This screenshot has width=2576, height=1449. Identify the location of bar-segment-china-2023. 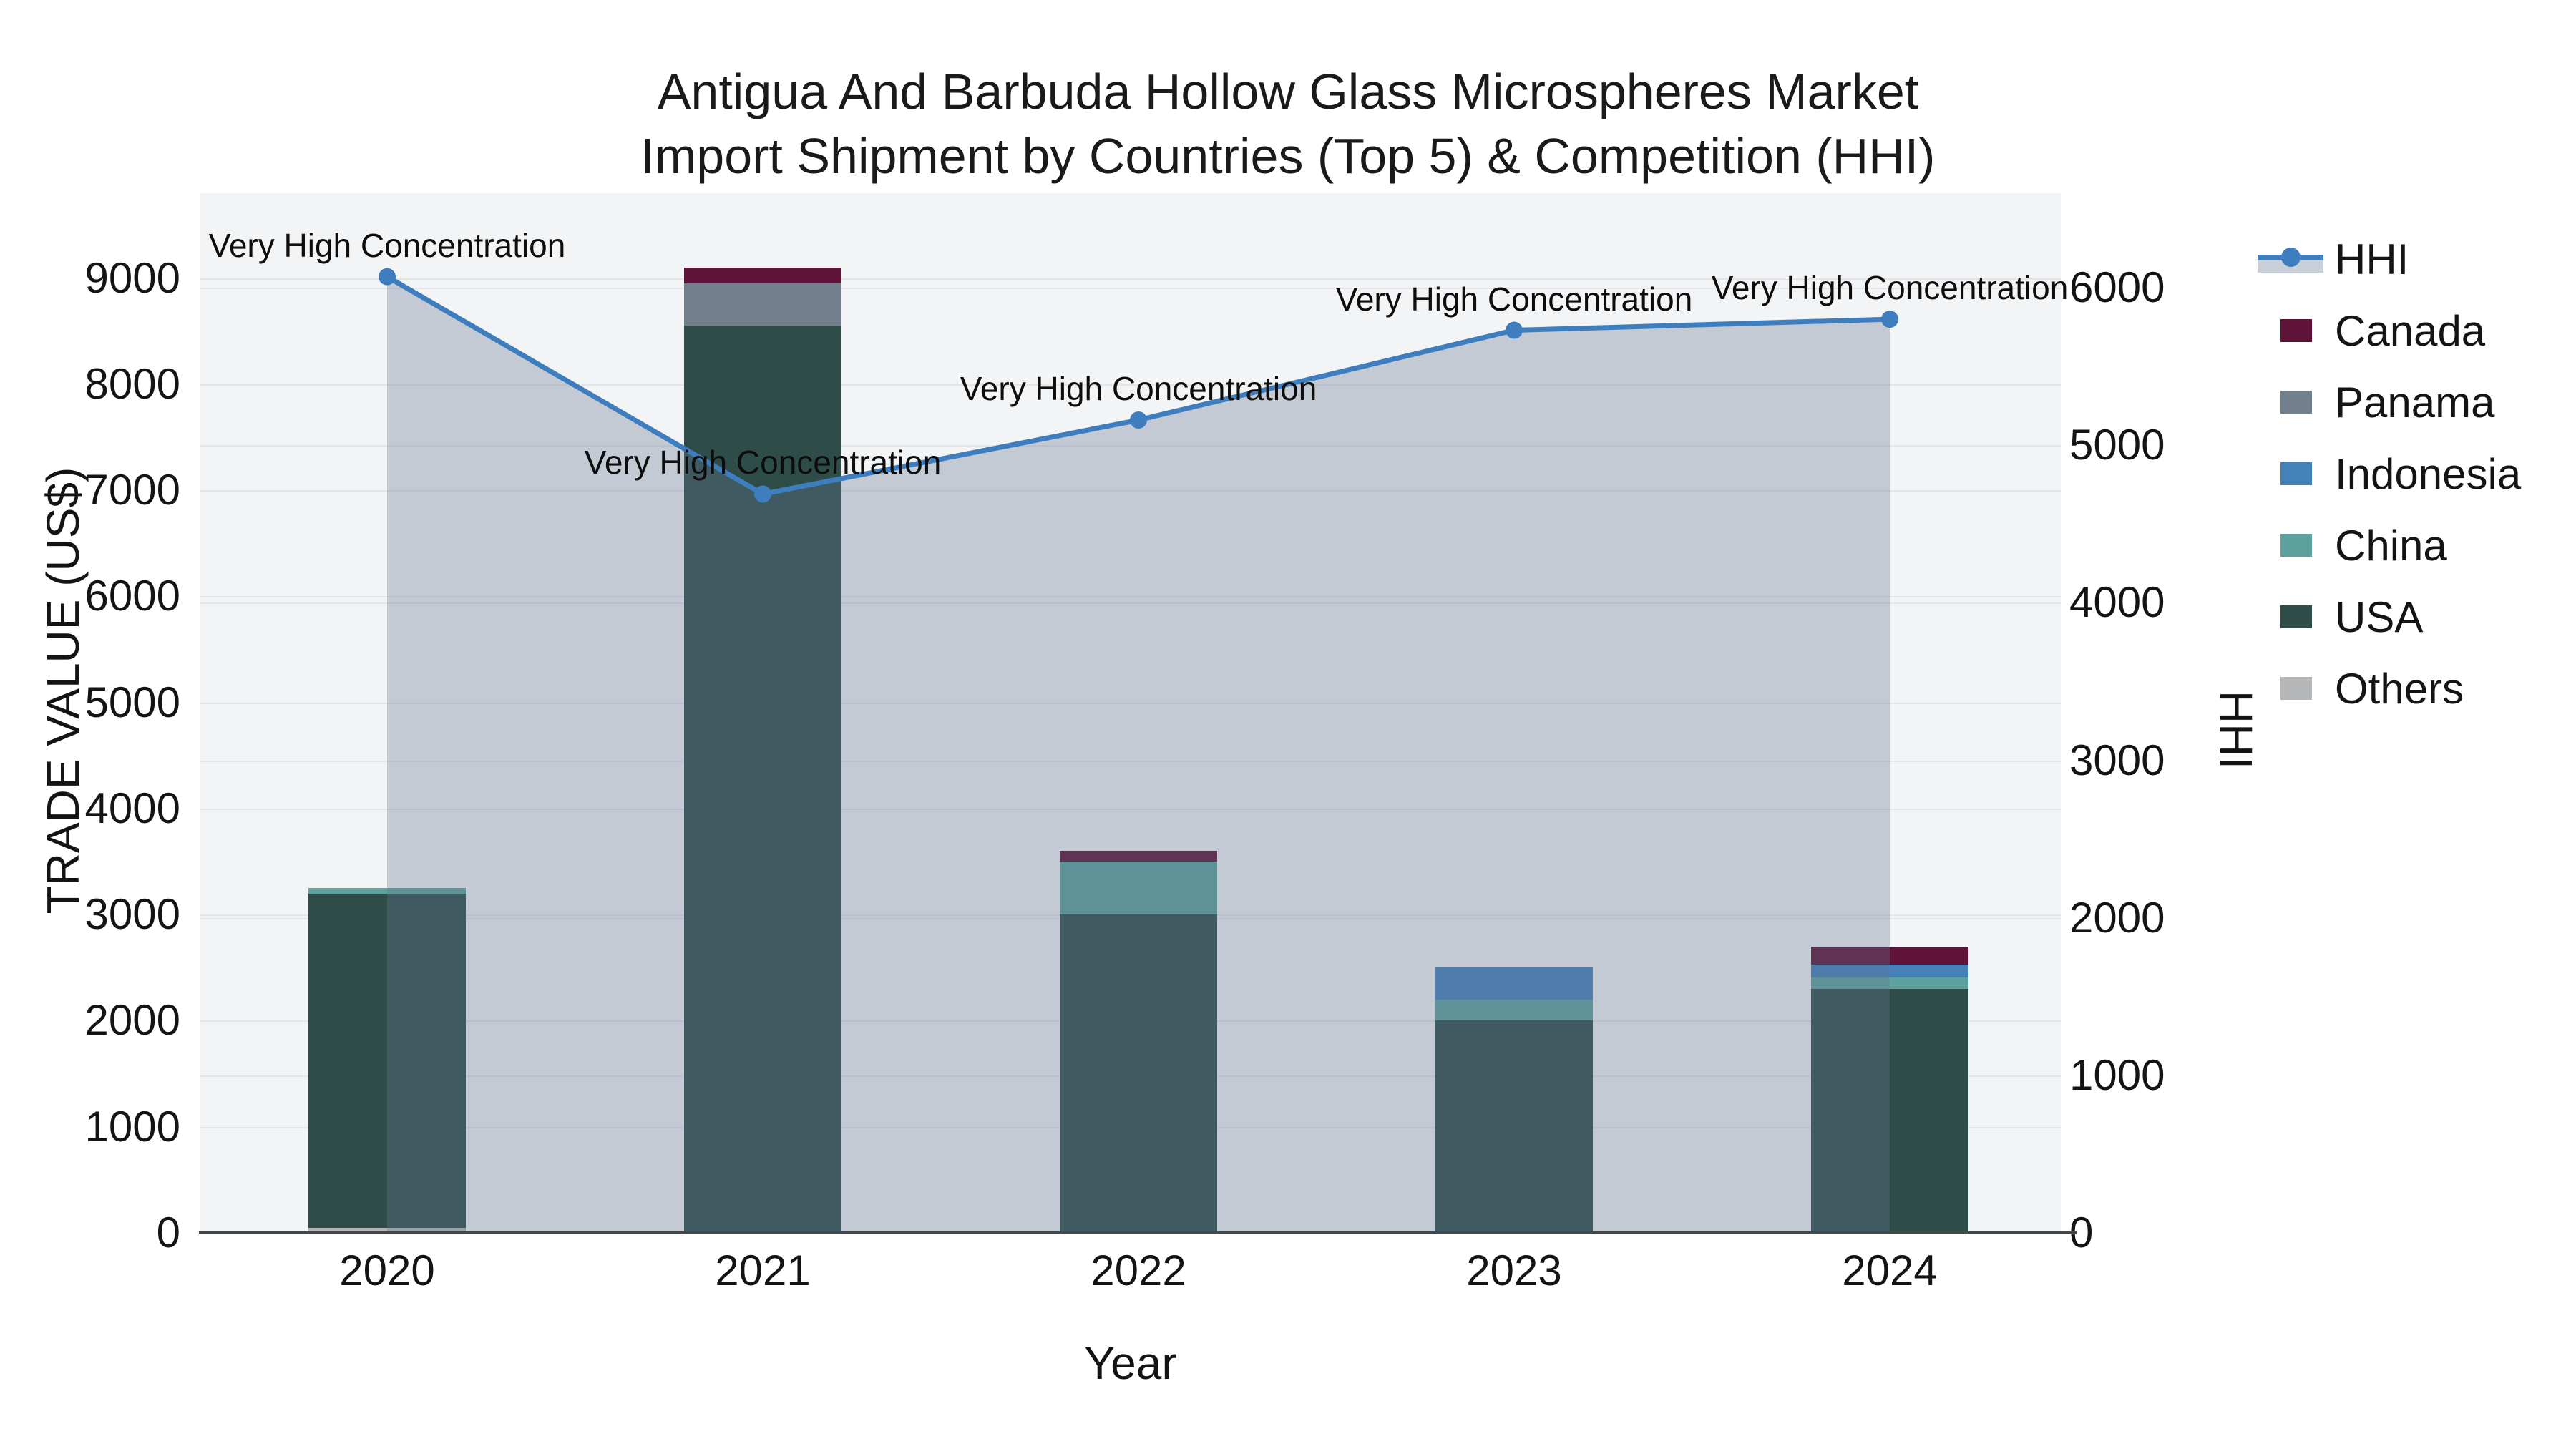
(1514, 1010).